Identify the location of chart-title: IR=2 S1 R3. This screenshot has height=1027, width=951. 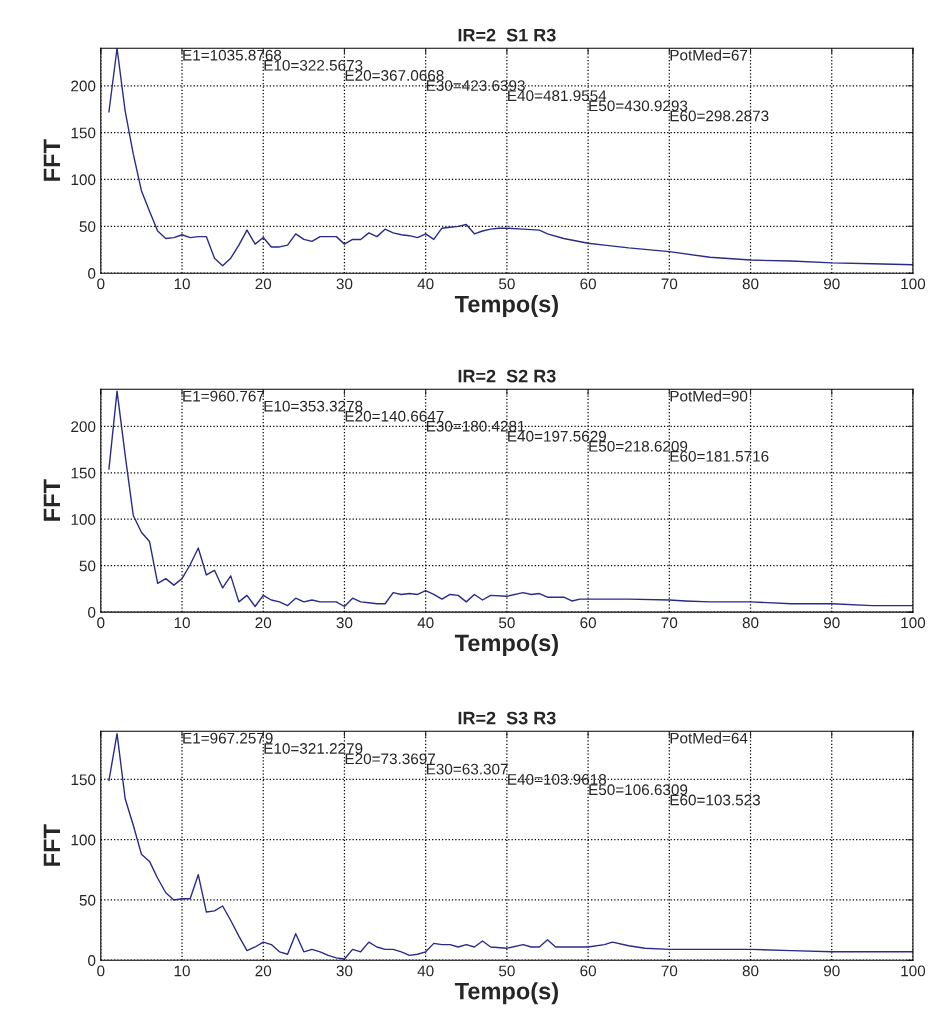
(507, 35).